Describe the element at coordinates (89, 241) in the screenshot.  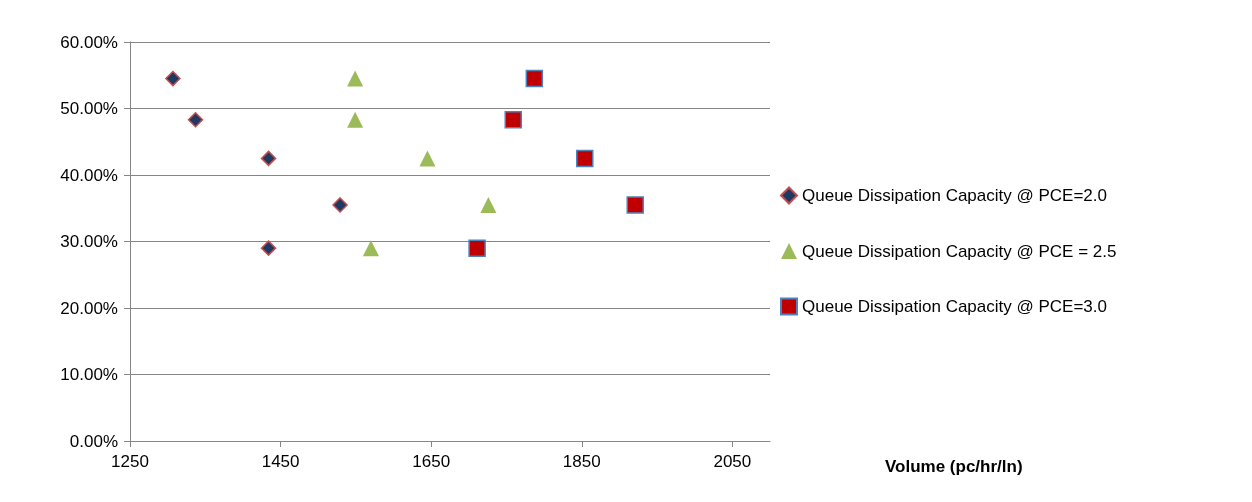
I see `y-tick-label: 30.00%` at that location.